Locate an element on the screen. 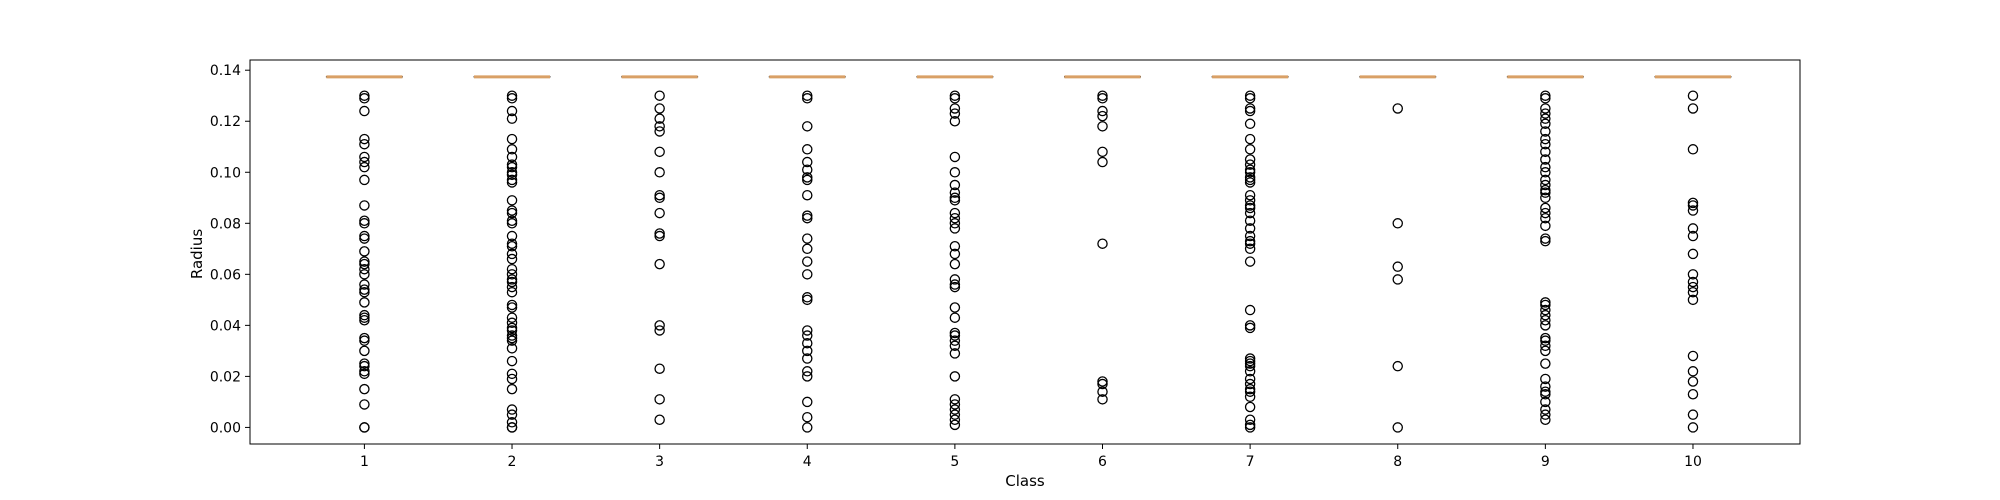 This screenshot has width=2000, height=500. x-tick-label: 5 is located at coordinates (954, 462).